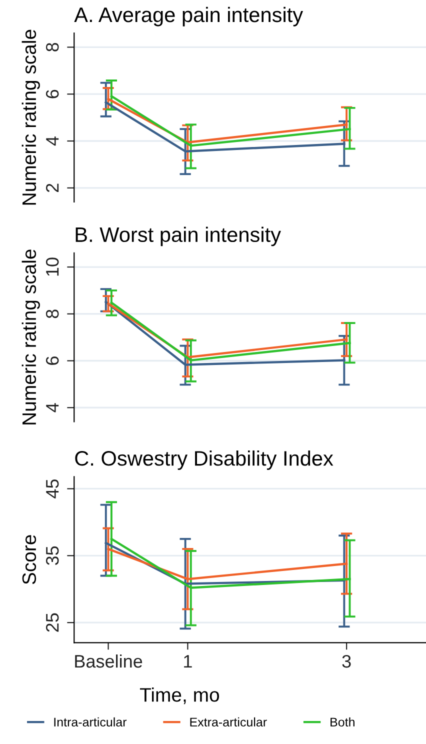  I want to click on legend-label: Extra-articular, so click(228, 722).